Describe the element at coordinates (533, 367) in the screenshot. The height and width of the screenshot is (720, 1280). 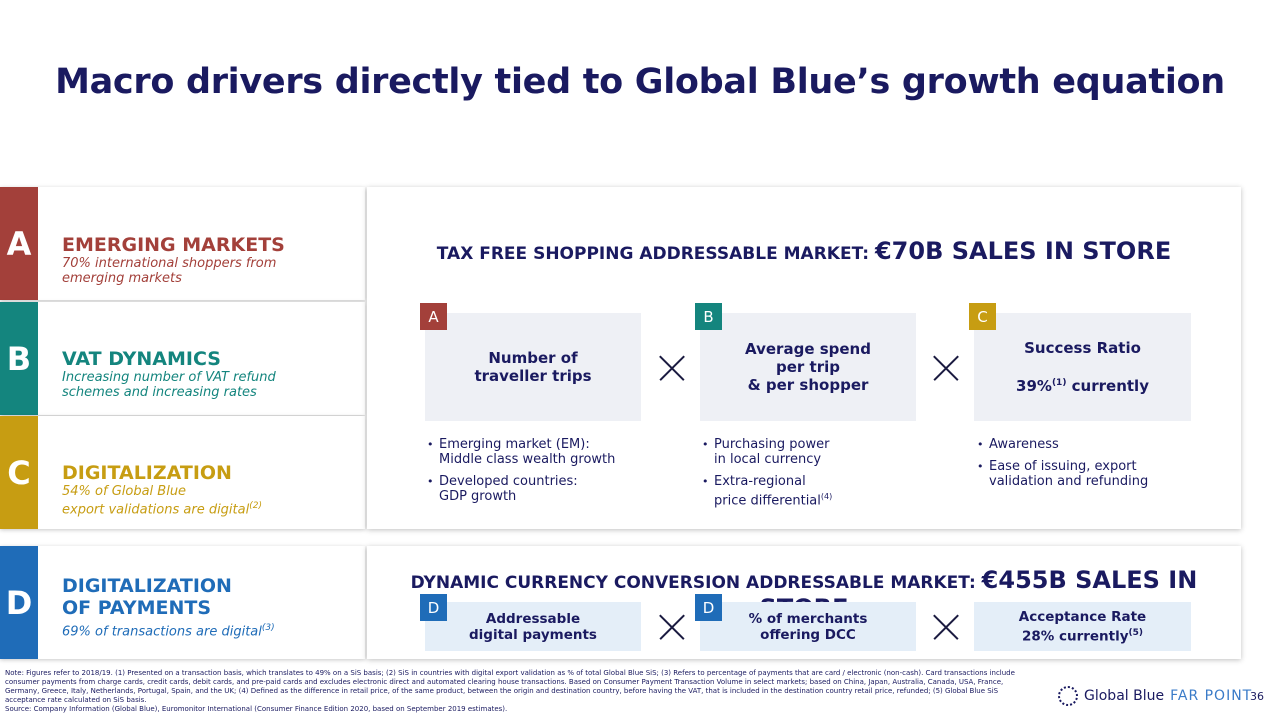
I see `box-traveller-trips: Number of traveller trips` at that location.